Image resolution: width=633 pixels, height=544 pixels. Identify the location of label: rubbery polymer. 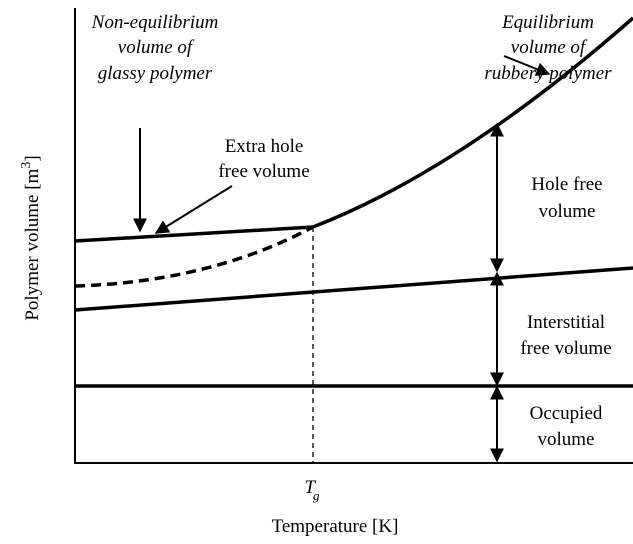
(548, 73).